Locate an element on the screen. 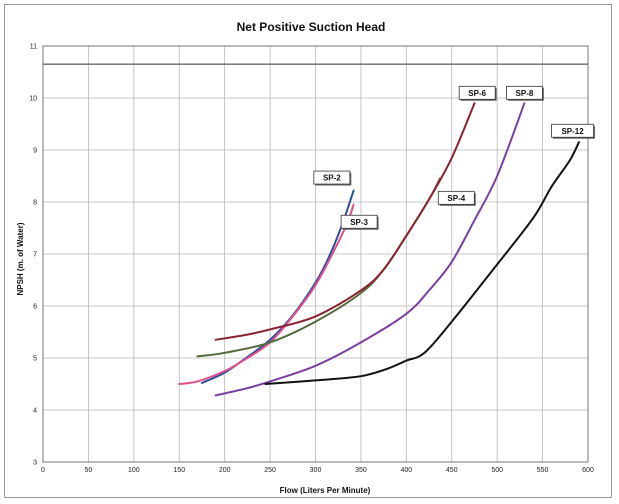 The image size is (619, 504). x-tick-label: 50 is located at coordinates (89, 470).